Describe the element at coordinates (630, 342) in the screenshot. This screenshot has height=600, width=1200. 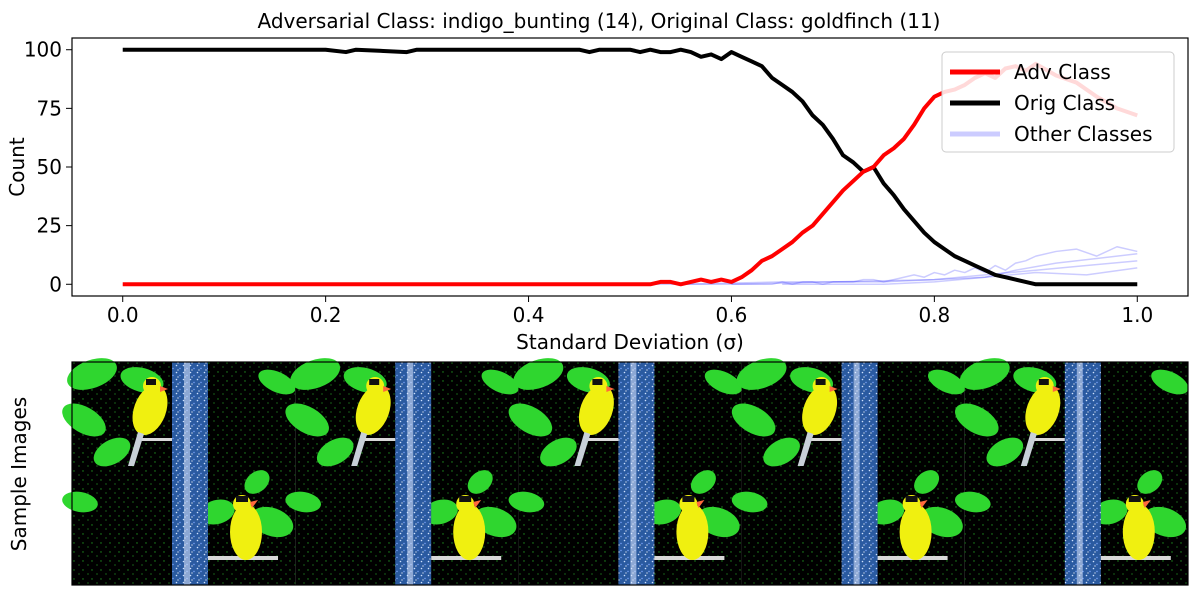
I see `x-axis-label: Standard Deviation (σ)` at that location.